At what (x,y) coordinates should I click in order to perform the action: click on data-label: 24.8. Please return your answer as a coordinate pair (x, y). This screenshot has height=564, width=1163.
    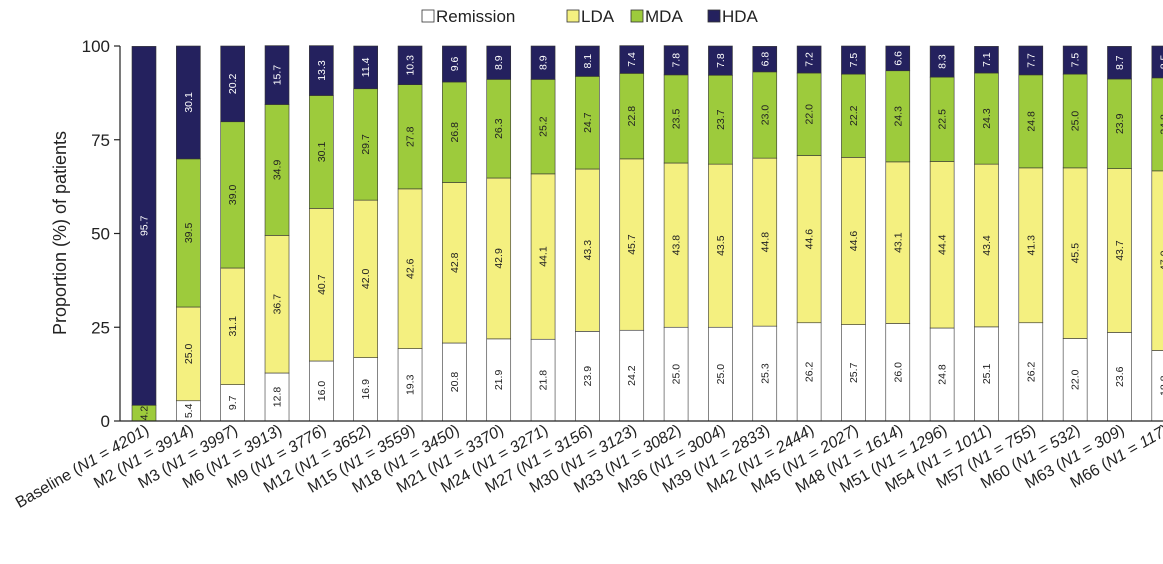
    Looking at the image, I should click on (1031, 121).